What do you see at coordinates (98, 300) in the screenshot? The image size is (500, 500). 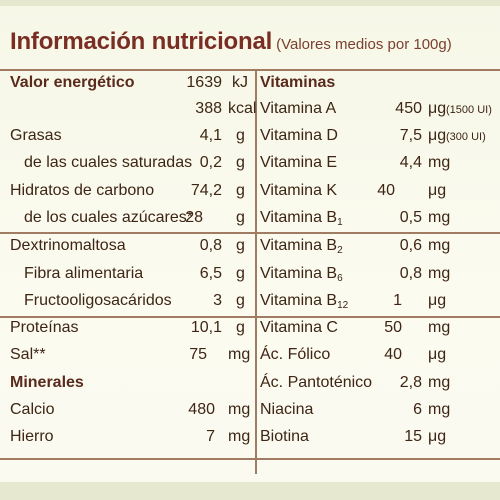 I see `nutrient-label: Fructooligosacáridos` at bounding box center [98, 300].